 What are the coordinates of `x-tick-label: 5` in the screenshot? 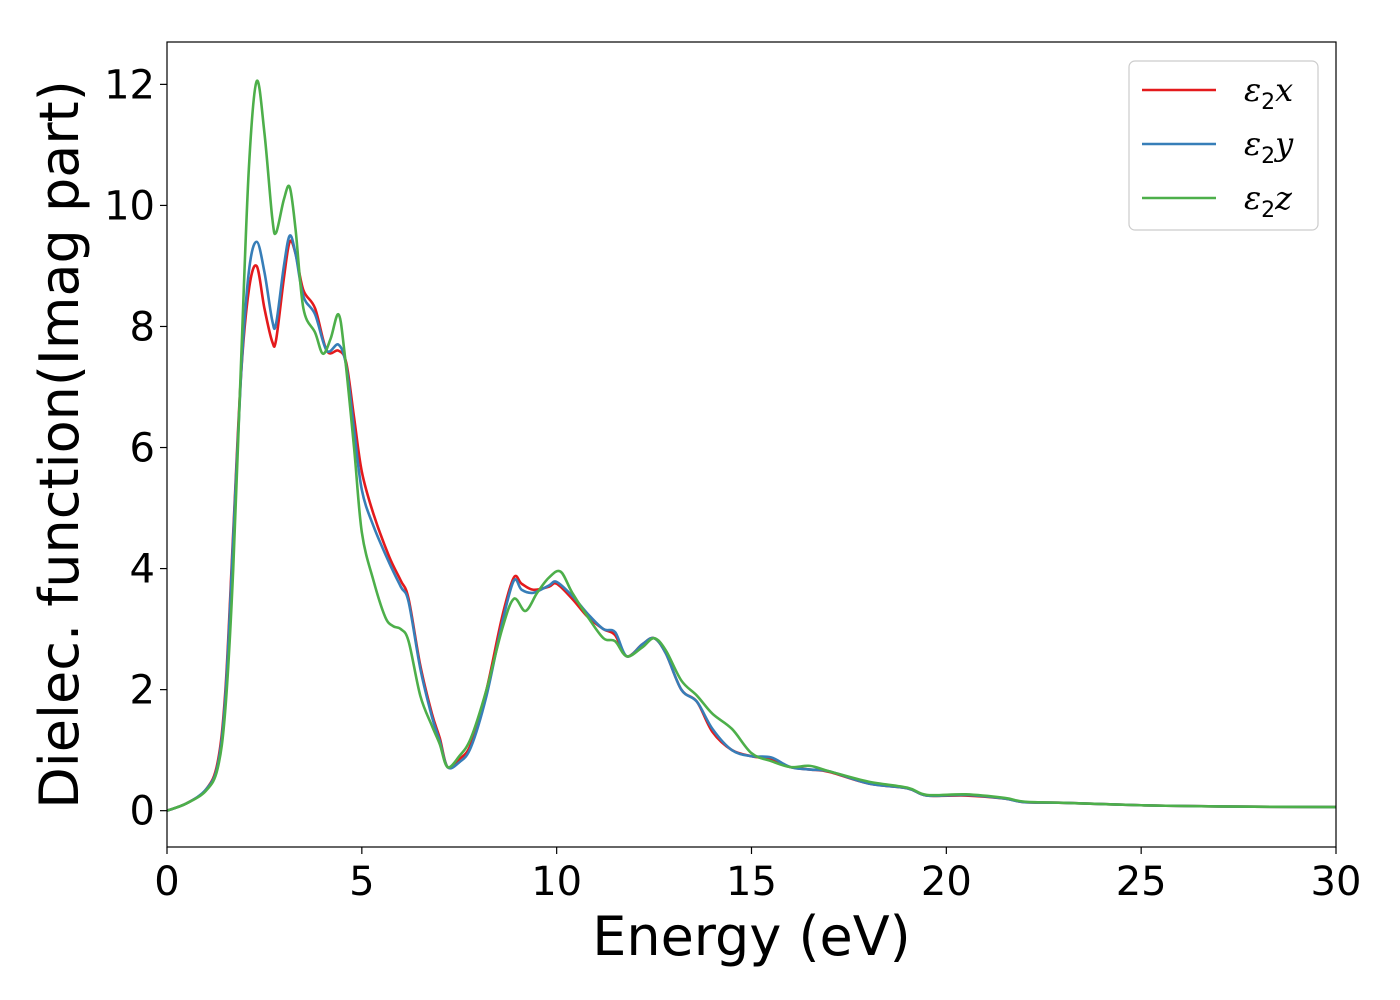 It's located at (361, 882).